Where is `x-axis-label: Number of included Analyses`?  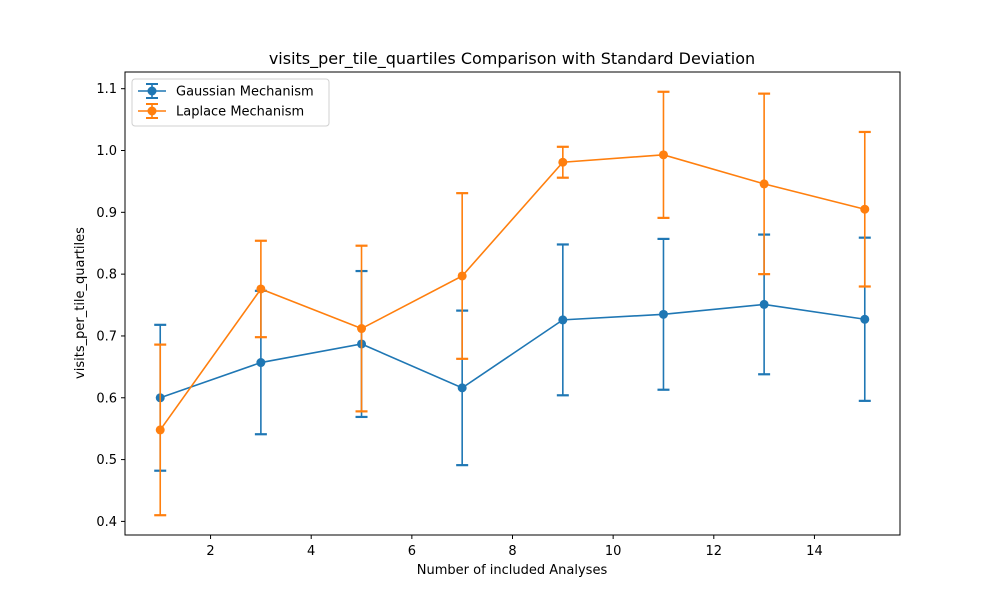
x-axis-label: Number of included Analyses is located at coordinates (512, 570).